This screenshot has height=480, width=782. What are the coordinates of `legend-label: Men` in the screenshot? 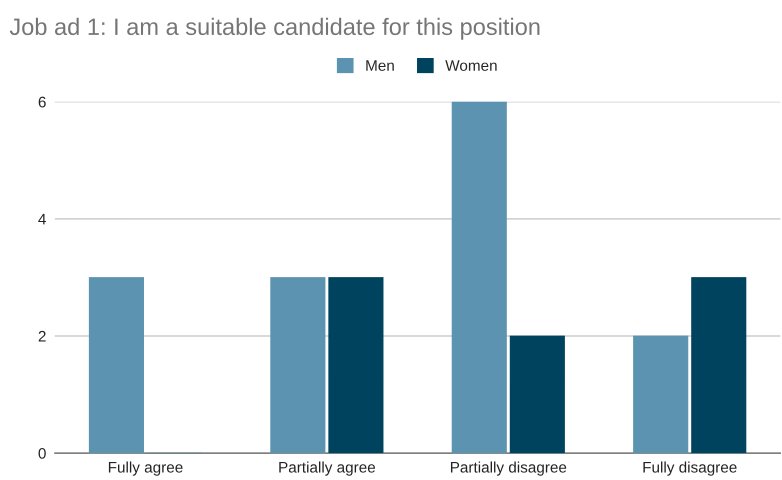 It's located at (380, 65).